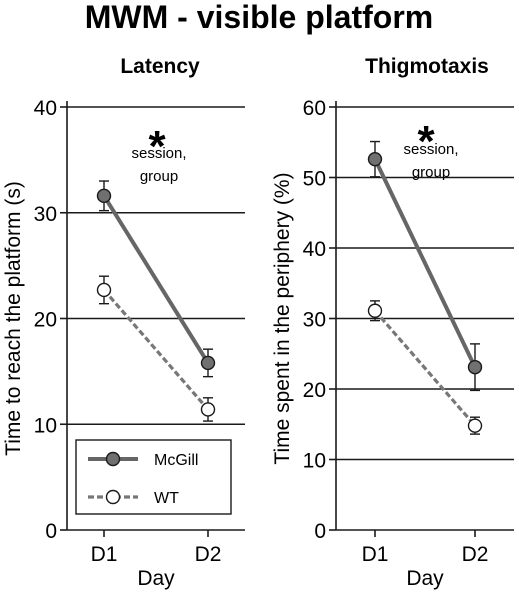 The height and width of the screenshot is (594, 519). Describe the element at coordinates (427, 66) in the screenshot. I see `thigmotaxis-title: Thigmotaxis` at that location.